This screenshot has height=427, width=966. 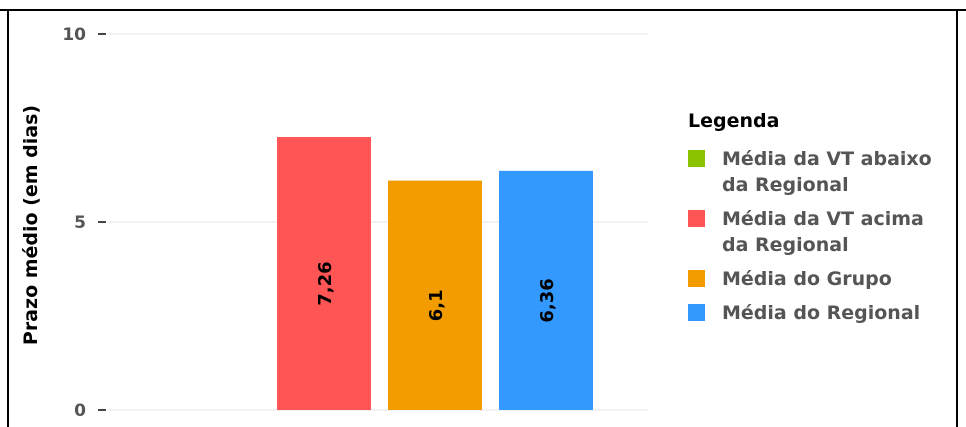 I want to click on legend-label: Média do Regional, so click(x=821, y=313).